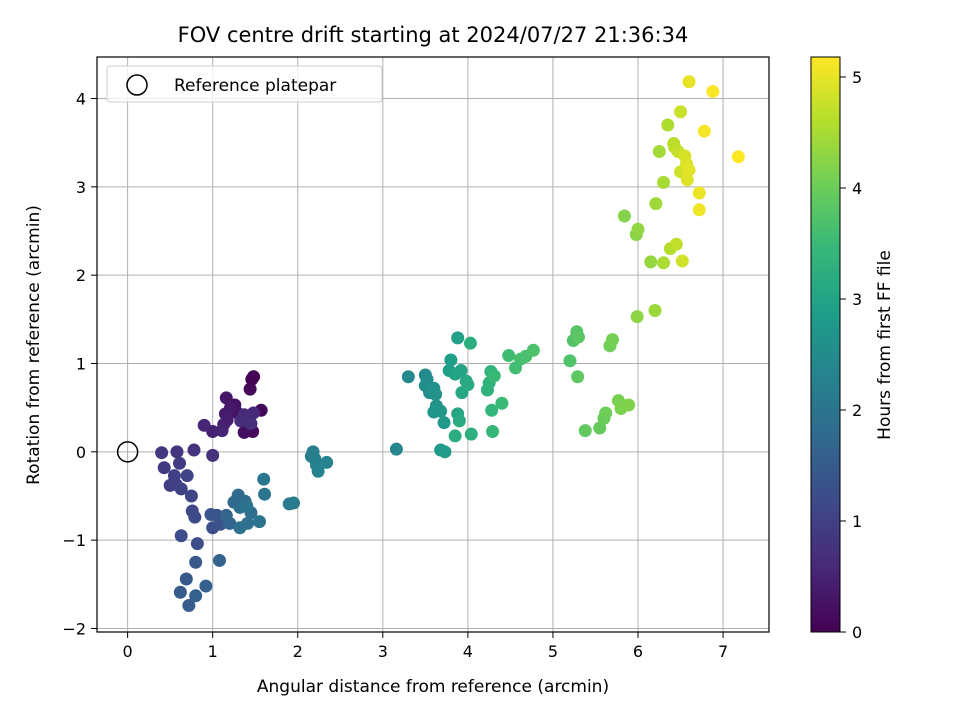  What do you see at coordinates (857, 521) in the screenshot?
I see `colorbar-tick-label: 1` at bounding box center [857, 521].